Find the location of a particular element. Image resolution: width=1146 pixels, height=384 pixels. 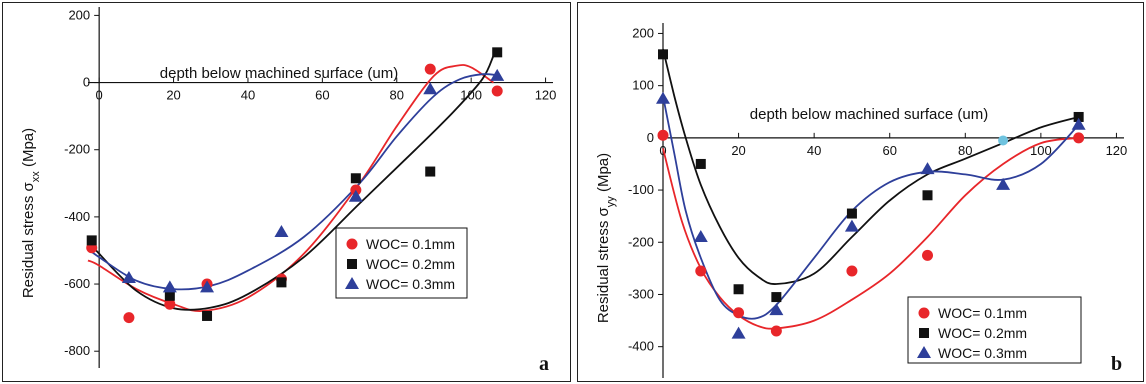

chart-b-y-axis-label: Residual stress σyy (Mpa) is located at coordinates (606, 238).